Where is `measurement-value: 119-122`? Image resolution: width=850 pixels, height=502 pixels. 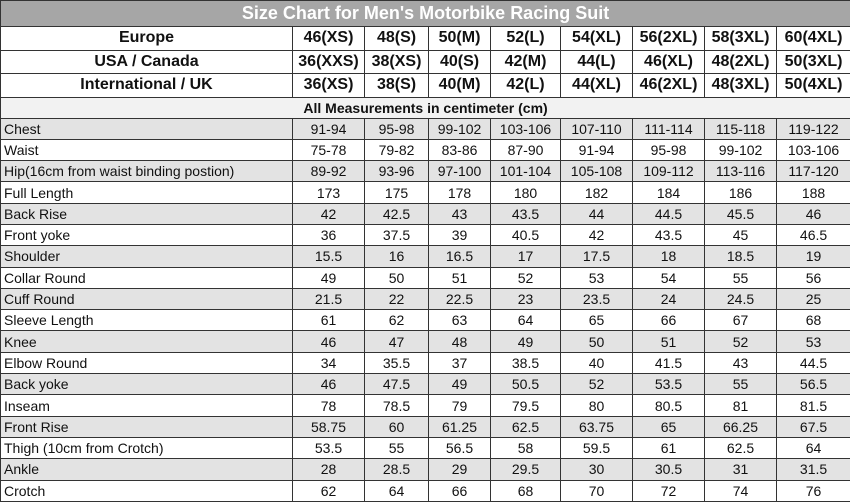 measurement-value: 119-122 is located at coordinates (813, 128).